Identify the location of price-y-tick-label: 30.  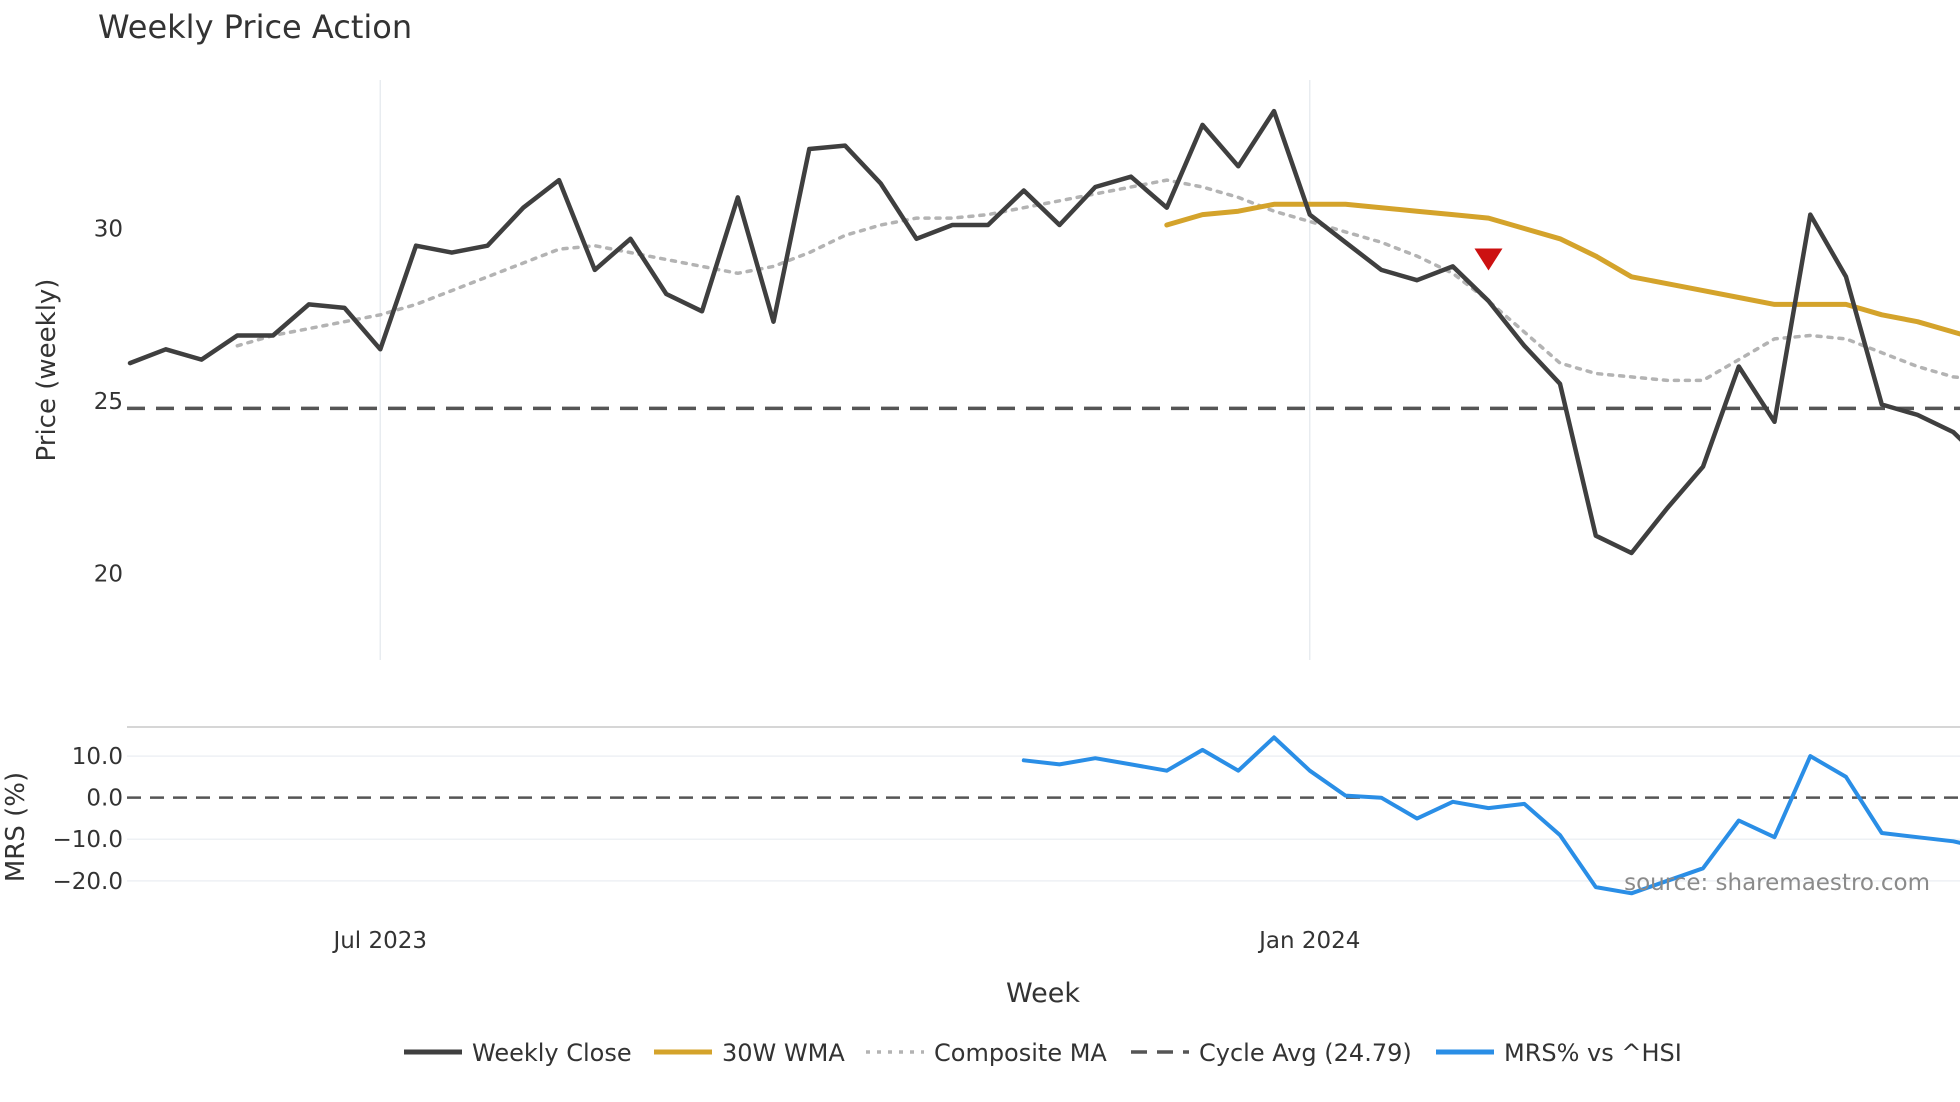
(108, 229).